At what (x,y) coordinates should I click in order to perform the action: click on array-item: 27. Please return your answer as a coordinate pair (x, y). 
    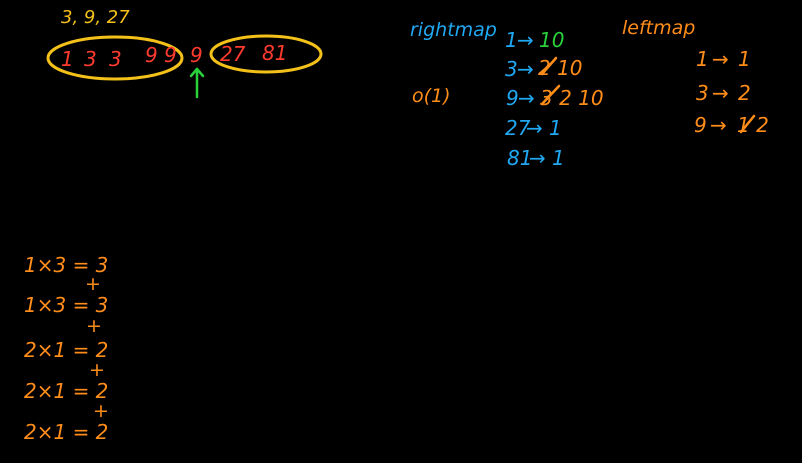
    Looking at the image, I should click on (233, 54).